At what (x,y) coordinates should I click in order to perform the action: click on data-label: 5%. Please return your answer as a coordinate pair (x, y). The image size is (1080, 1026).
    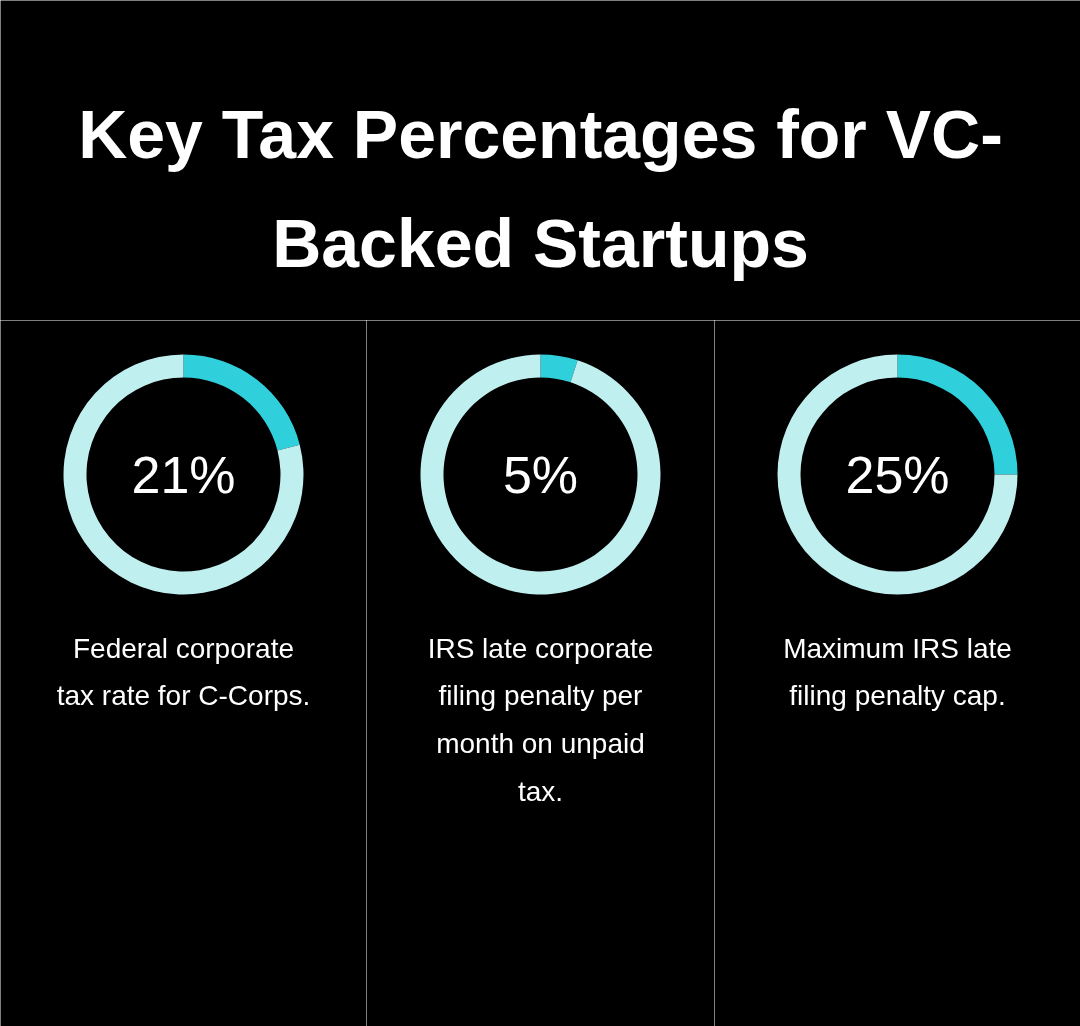
    Looking at the image, I should click on (540, 474).